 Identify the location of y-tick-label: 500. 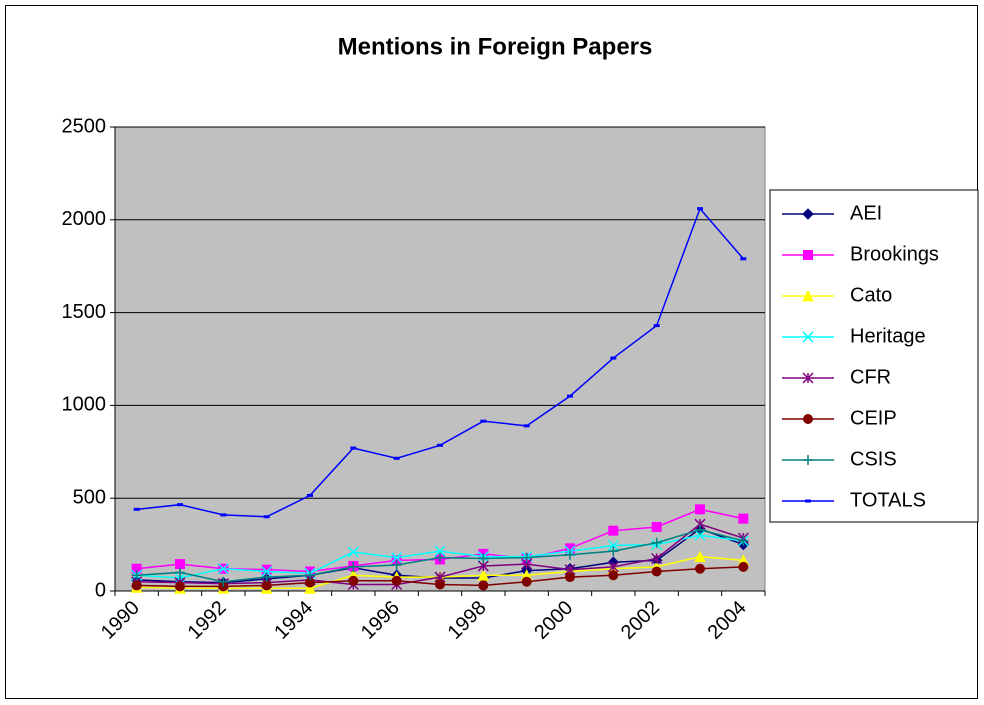
(89, 497).